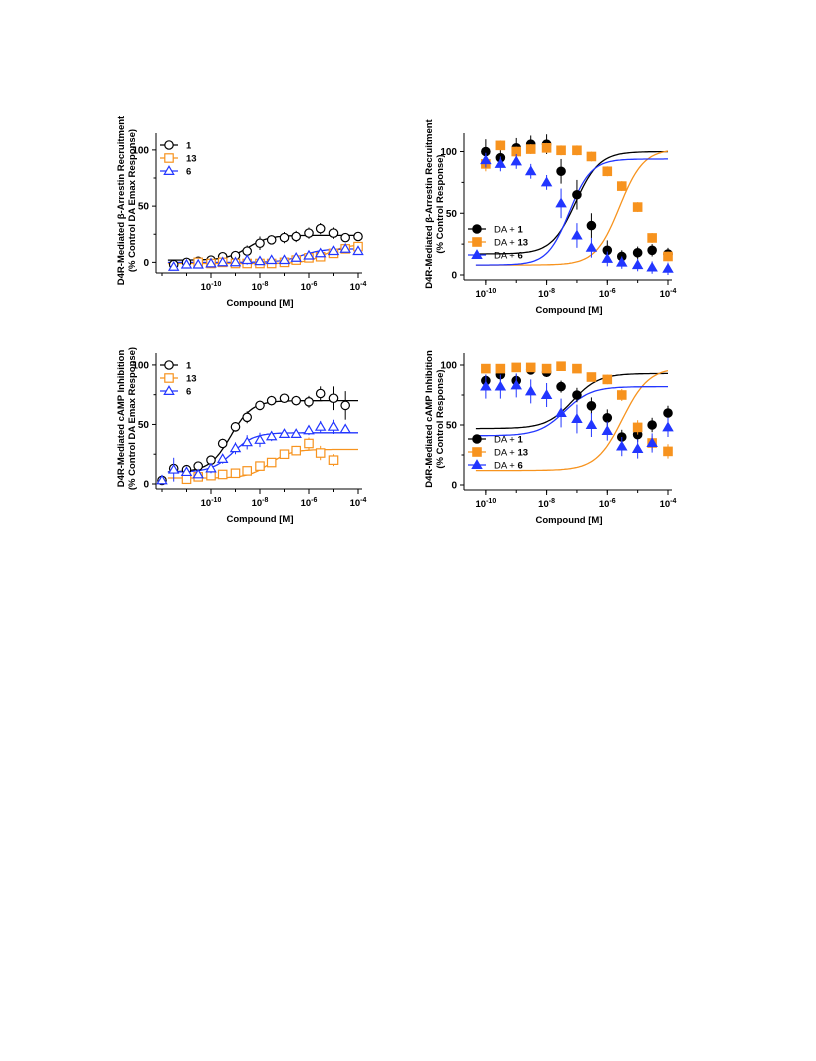 The height and width of the screenshot is (1061, 816). What do you see at coordinates (511, 243) in the screenshot?
I see `legend-label: DA + 13` at bounding box center [511, 243].